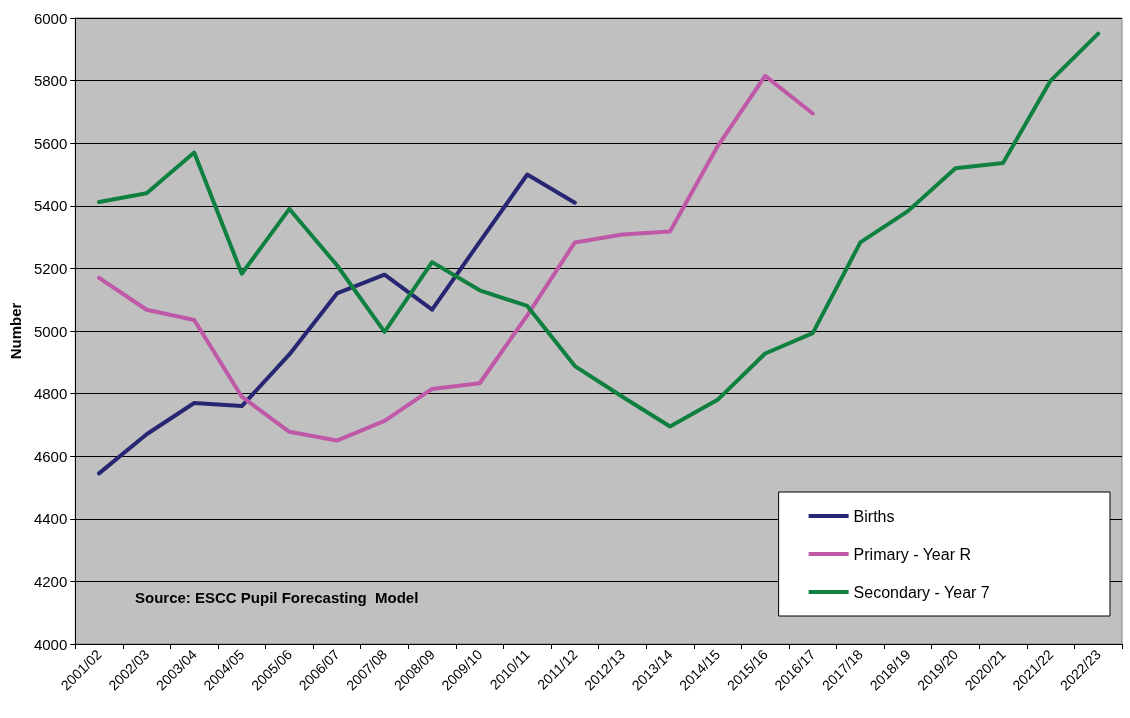  What do you see at coordinates (50, 394) in the screenshot?
I see `y-tick-label: 4800` at bounding box center [50, 394].